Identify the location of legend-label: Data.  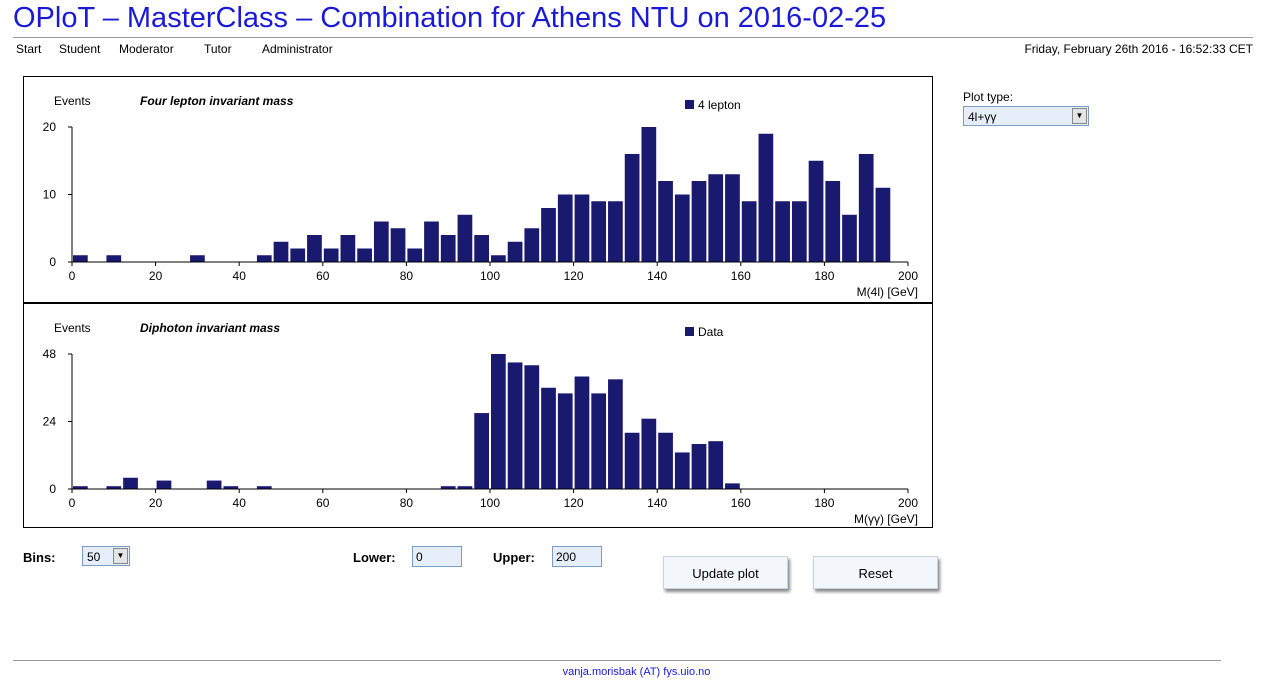
(711, 332).